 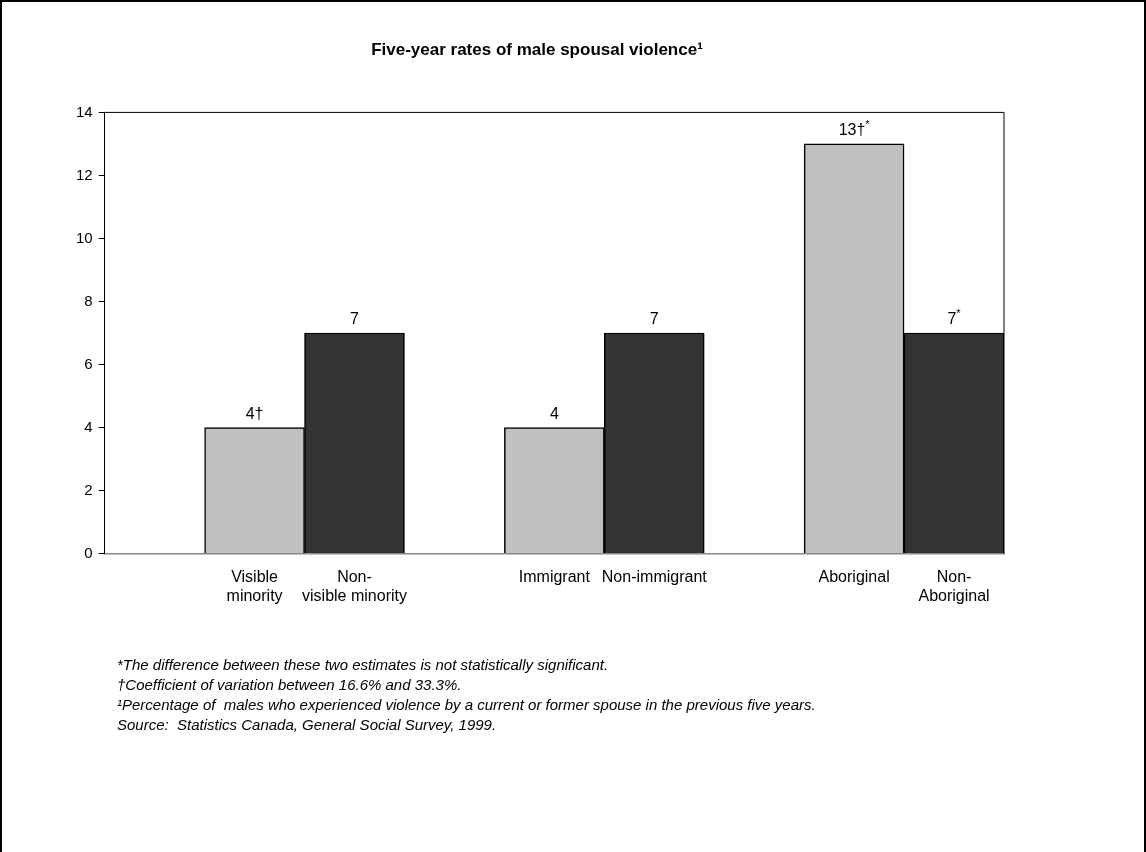 What do you see at coordinates (363, 665) in the screenshot?
I see `text: *The difference between these two estimates is not statistically significant.` at bounding box center [363, 665].